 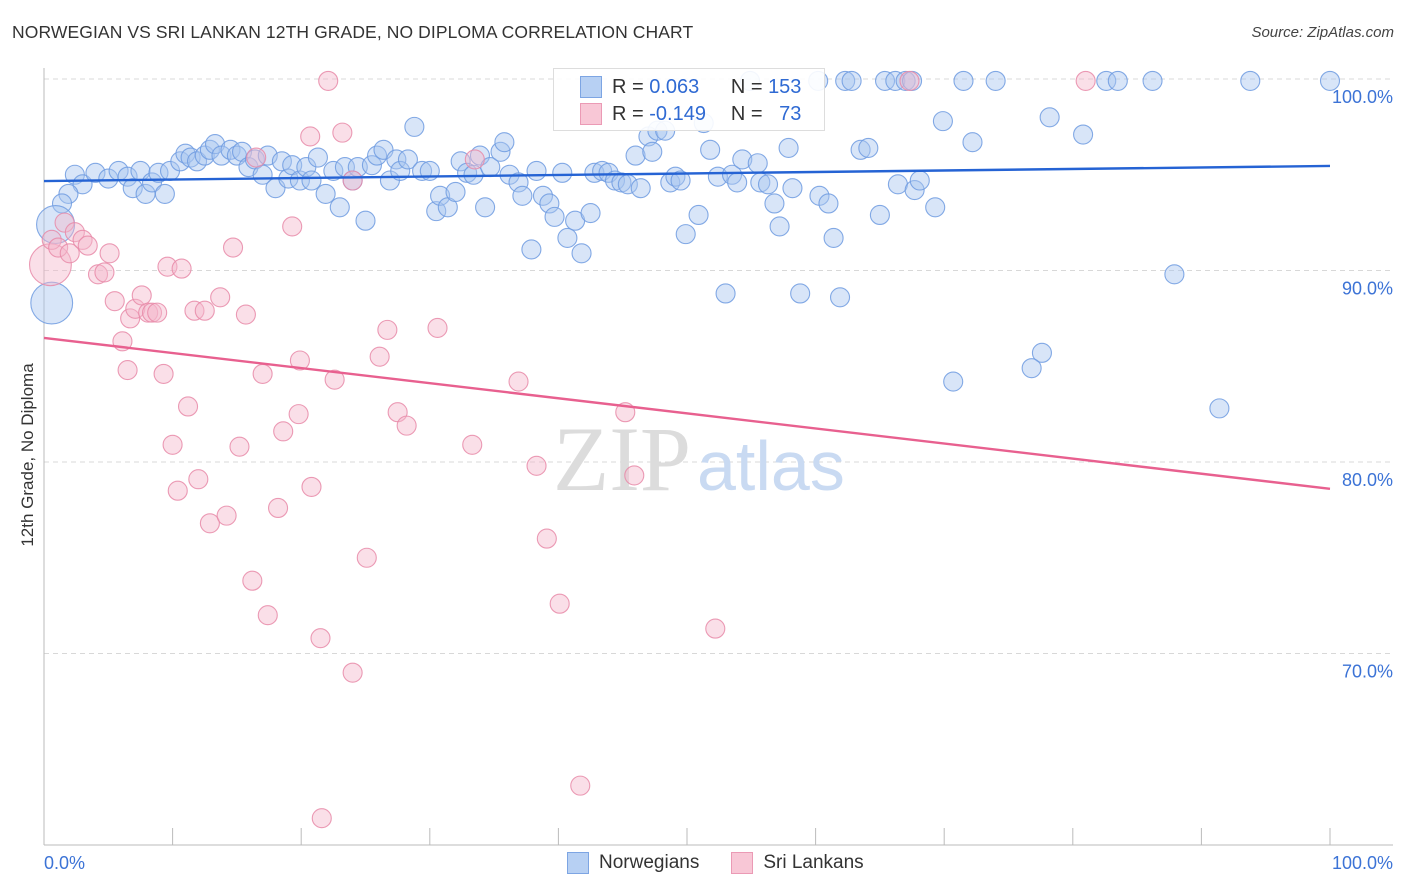 What do you see at coordinates (649, 862) in the screenshot?
I see `legend-label-norwegians: Norwegians` at bounding box center [649, 862].